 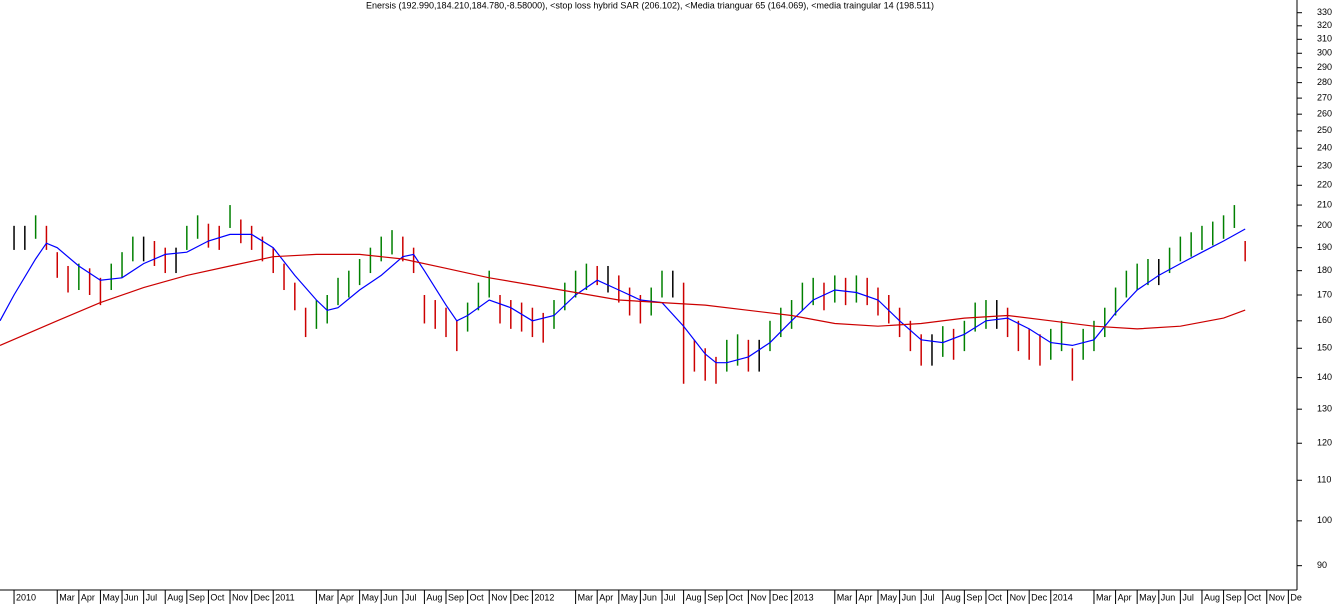 I want to click on y-tick-label: 240, so click(x=1324, y=148).